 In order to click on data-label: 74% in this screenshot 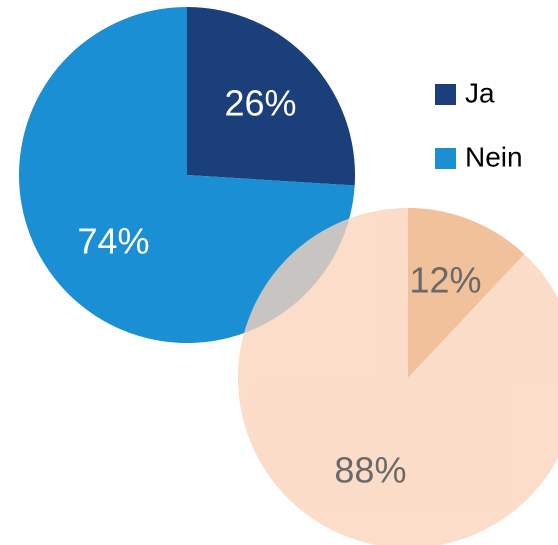, I will do `click(113, 241)`.